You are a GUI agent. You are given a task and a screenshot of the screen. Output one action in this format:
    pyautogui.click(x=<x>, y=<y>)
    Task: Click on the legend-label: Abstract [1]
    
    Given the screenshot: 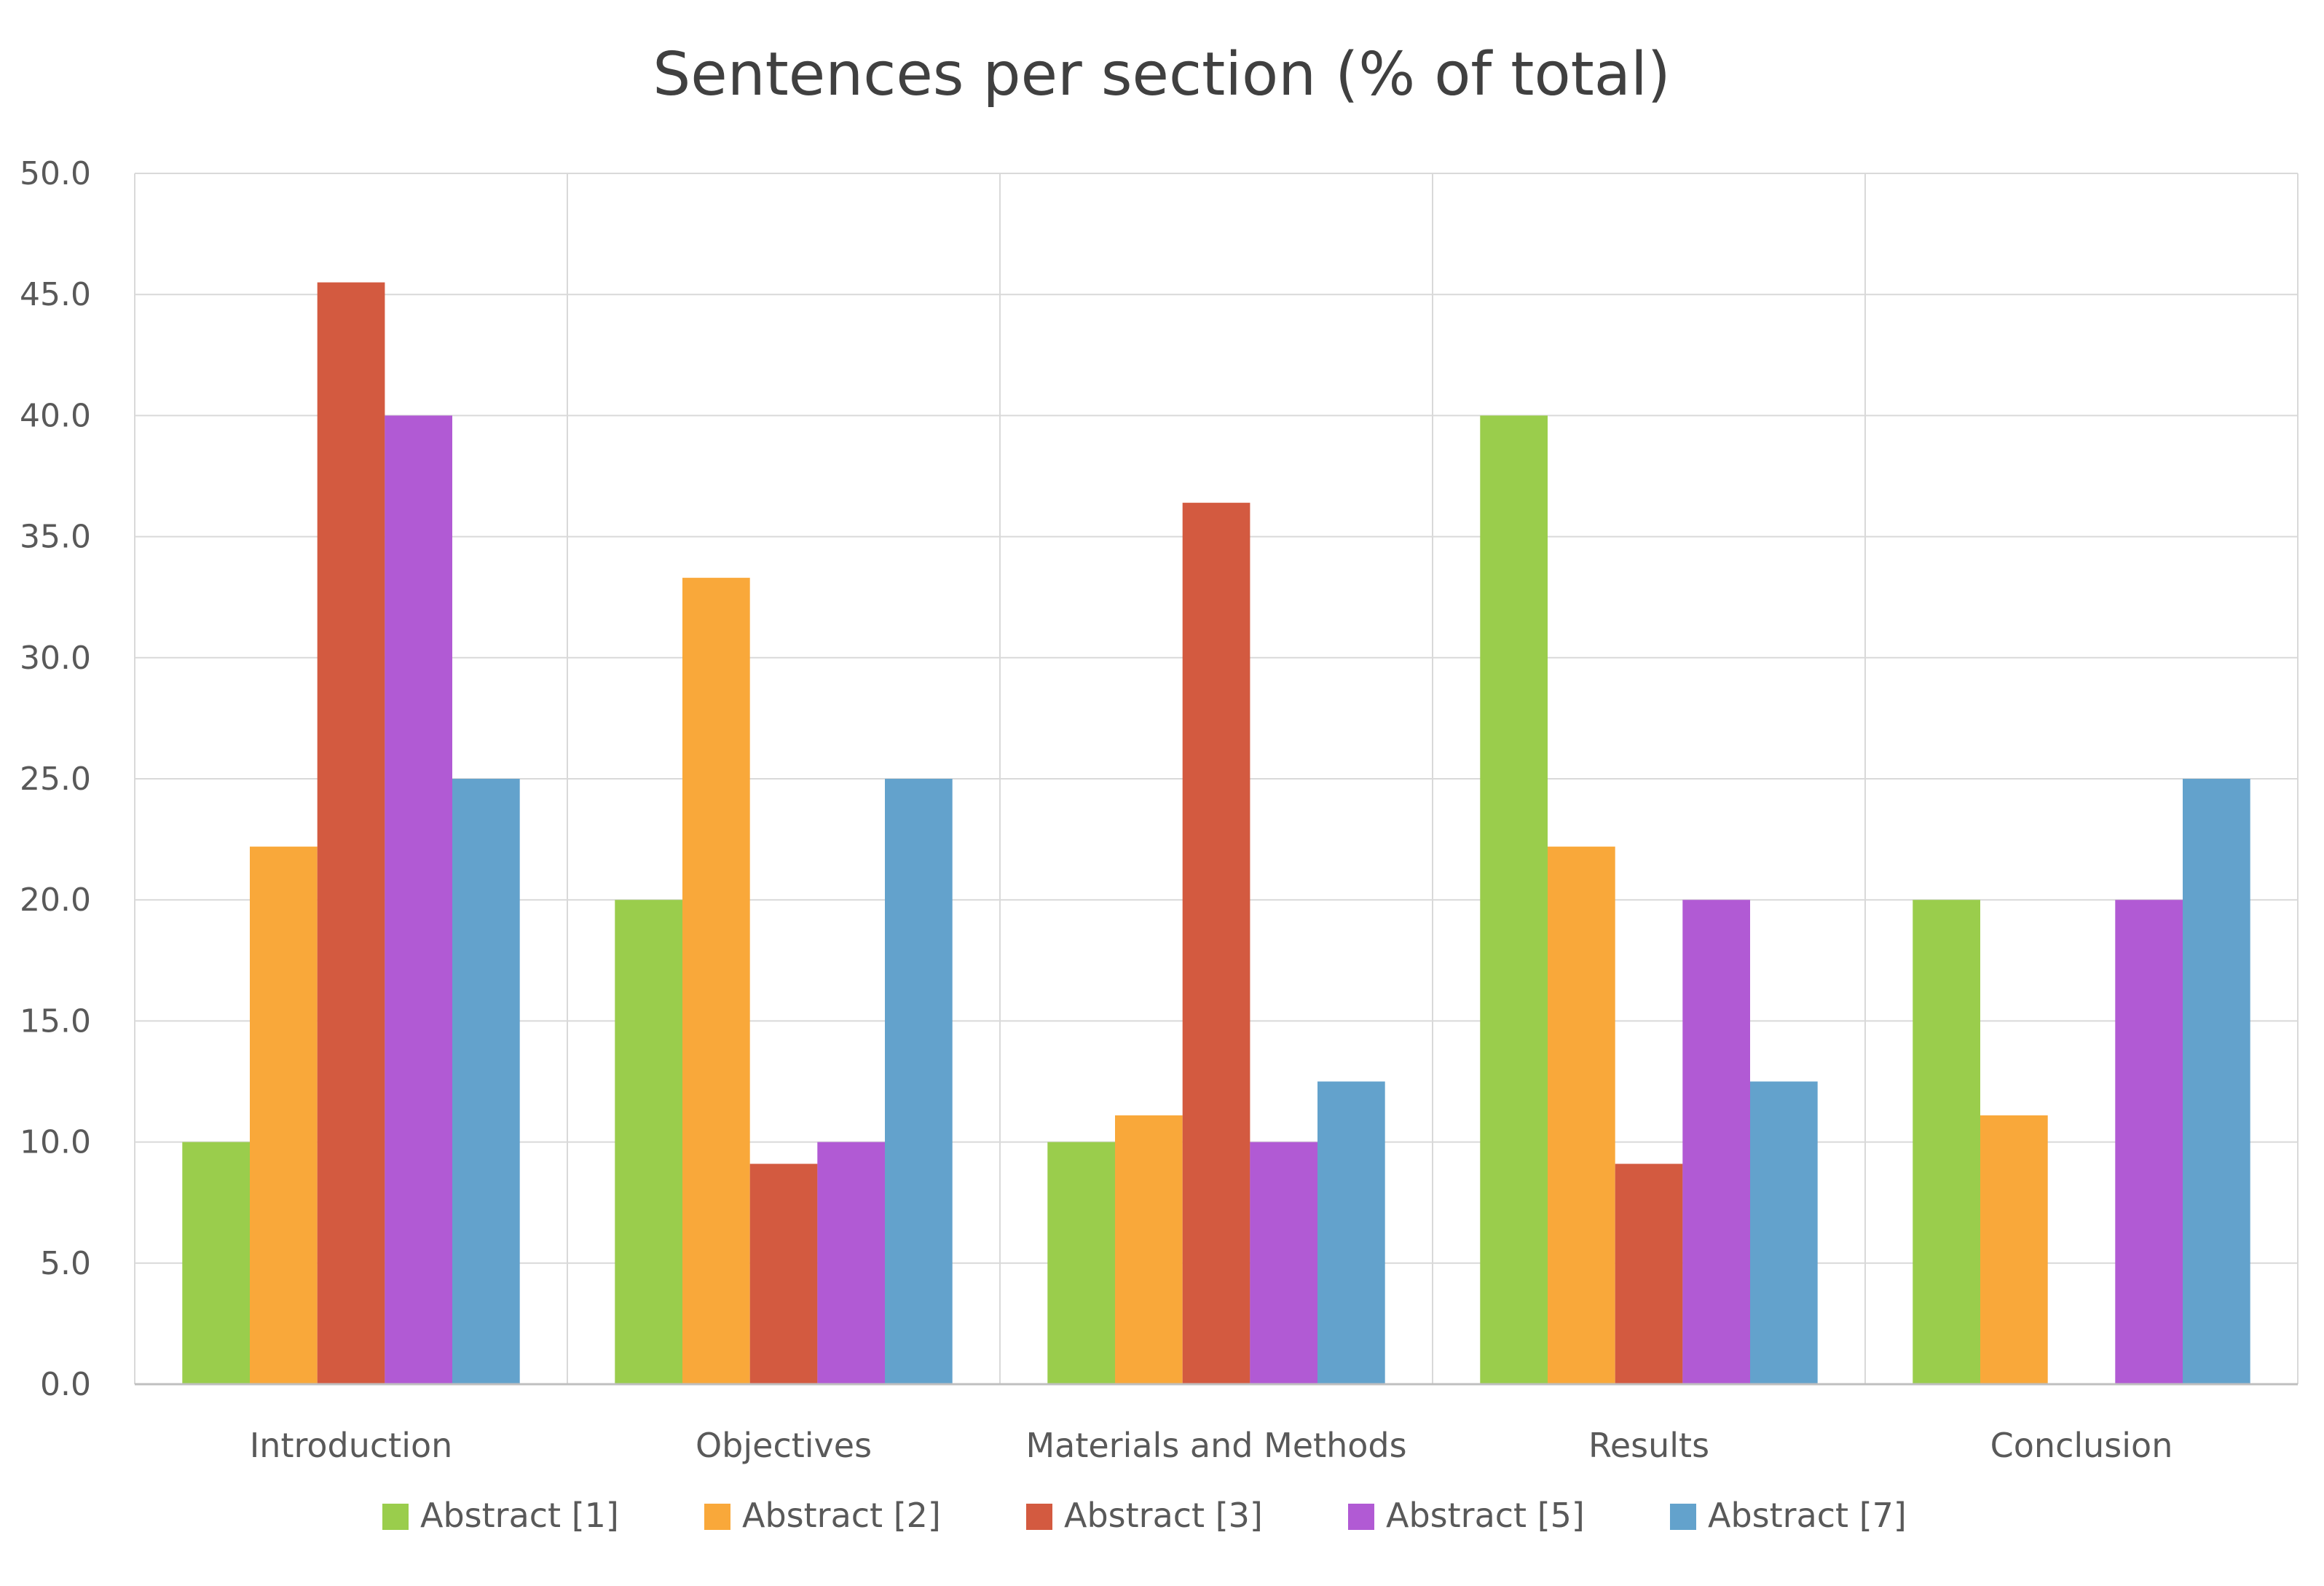 What is the action you would take?
    pyautogui.click(x=519, y=1515)
    